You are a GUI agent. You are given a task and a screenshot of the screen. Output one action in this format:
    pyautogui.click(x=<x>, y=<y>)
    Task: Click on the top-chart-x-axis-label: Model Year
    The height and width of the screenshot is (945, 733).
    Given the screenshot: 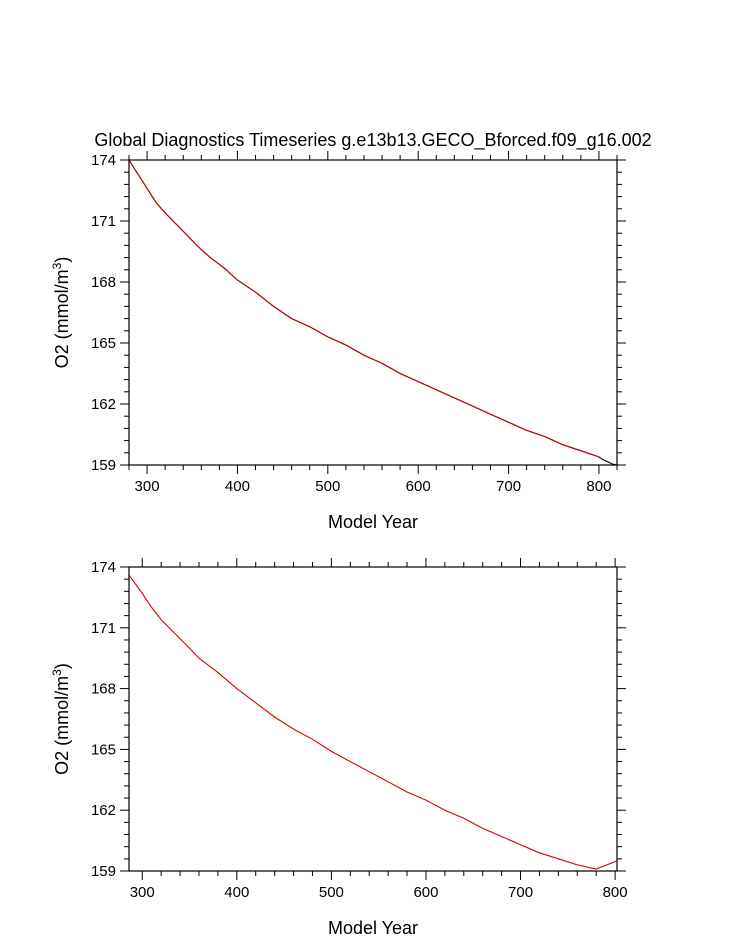 What is the action you would take?
    pyautogui.click(x=373, y=522)
    